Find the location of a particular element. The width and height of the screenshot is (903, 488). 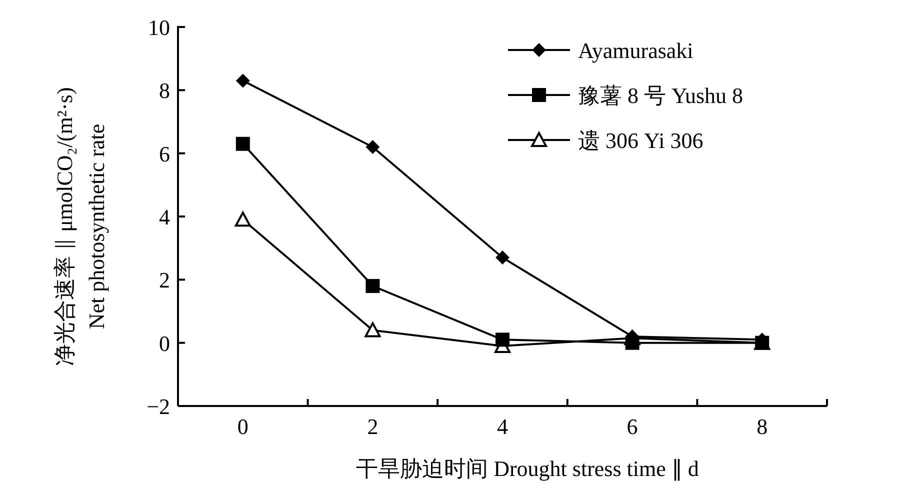

x-tick-label: 0 is located at coordinates (242, 426).